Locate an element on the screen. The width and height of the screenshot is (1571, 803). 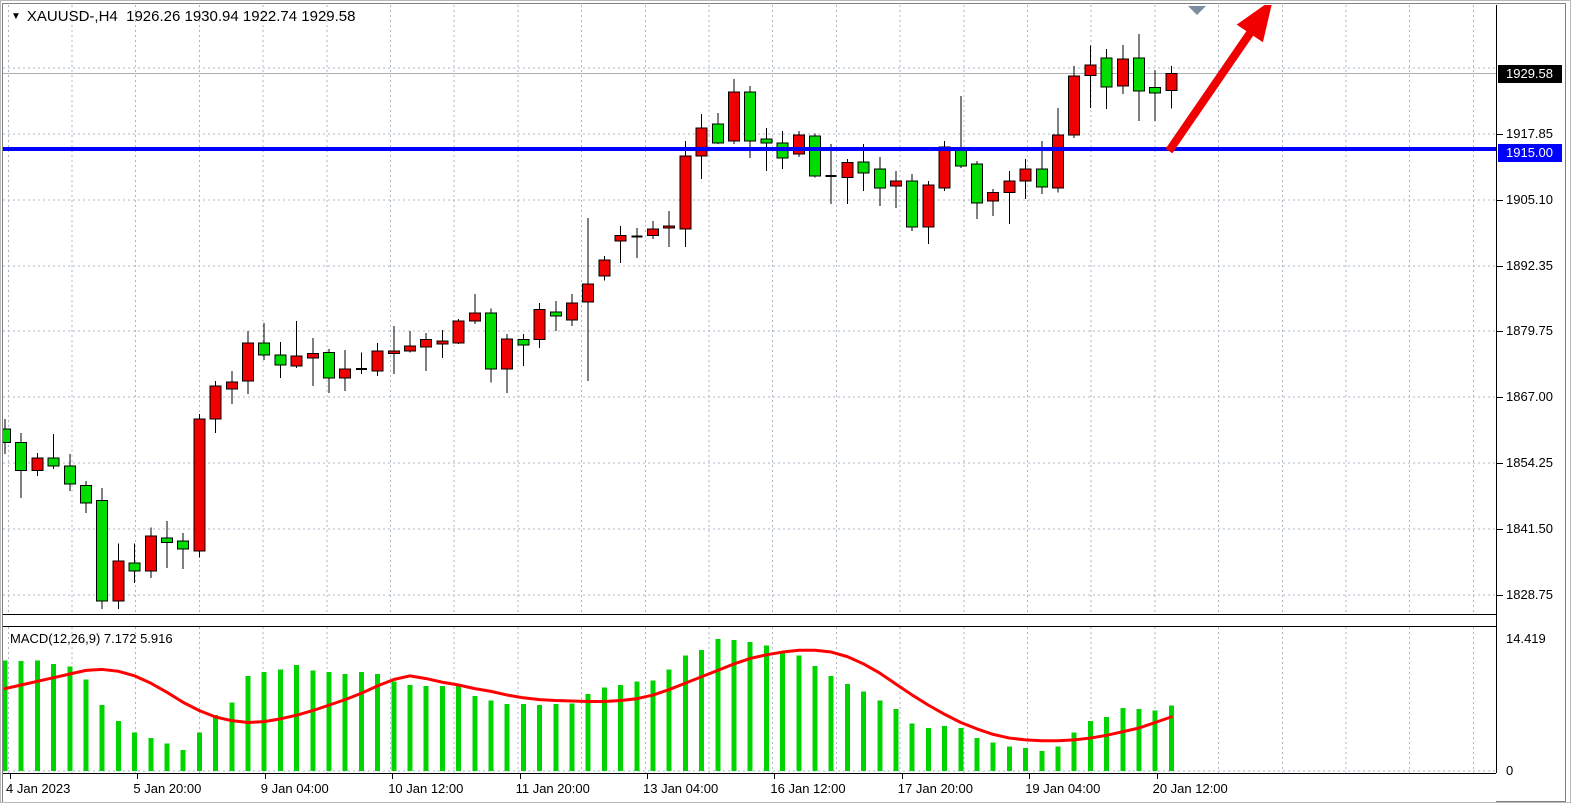
macd-signal-line is located at coordinates (588, 695).